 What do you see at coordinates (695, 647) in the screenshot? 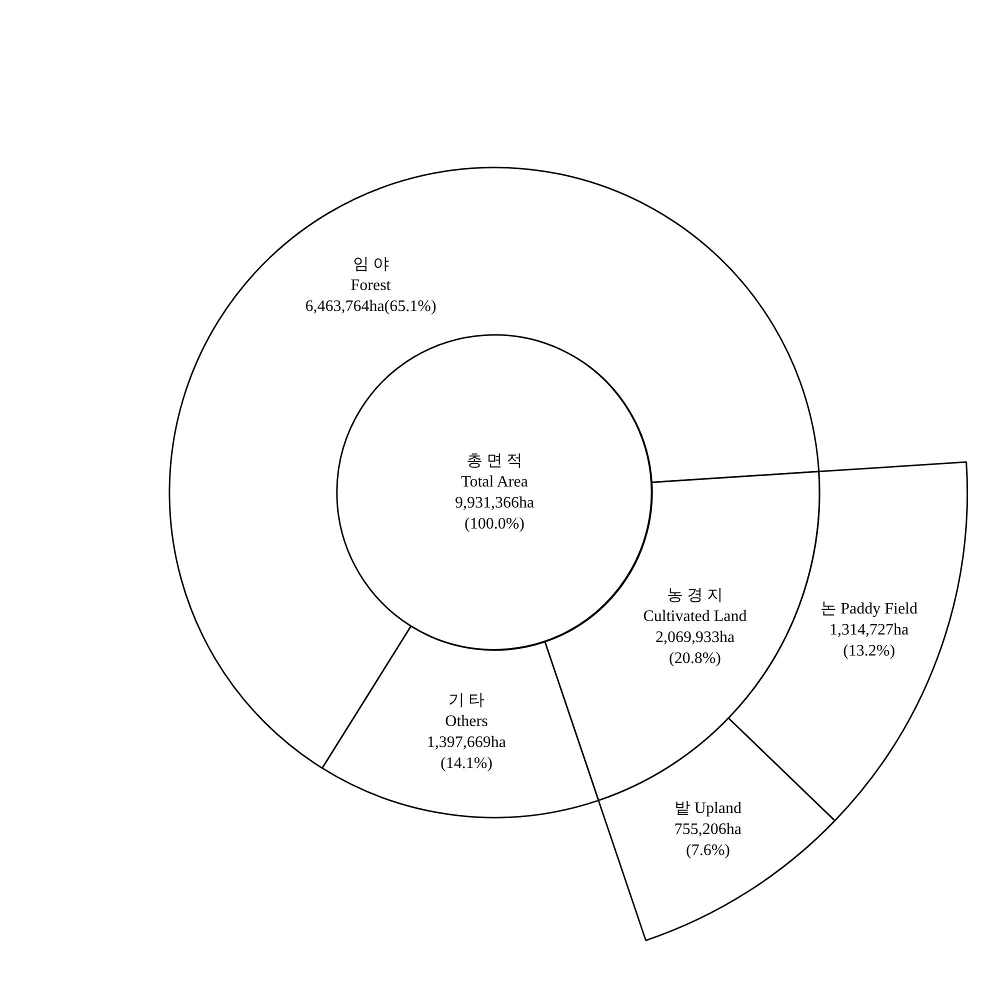
I see `data-label: 2,069,933ha (20.8%)` at bounding box center [695, 647].